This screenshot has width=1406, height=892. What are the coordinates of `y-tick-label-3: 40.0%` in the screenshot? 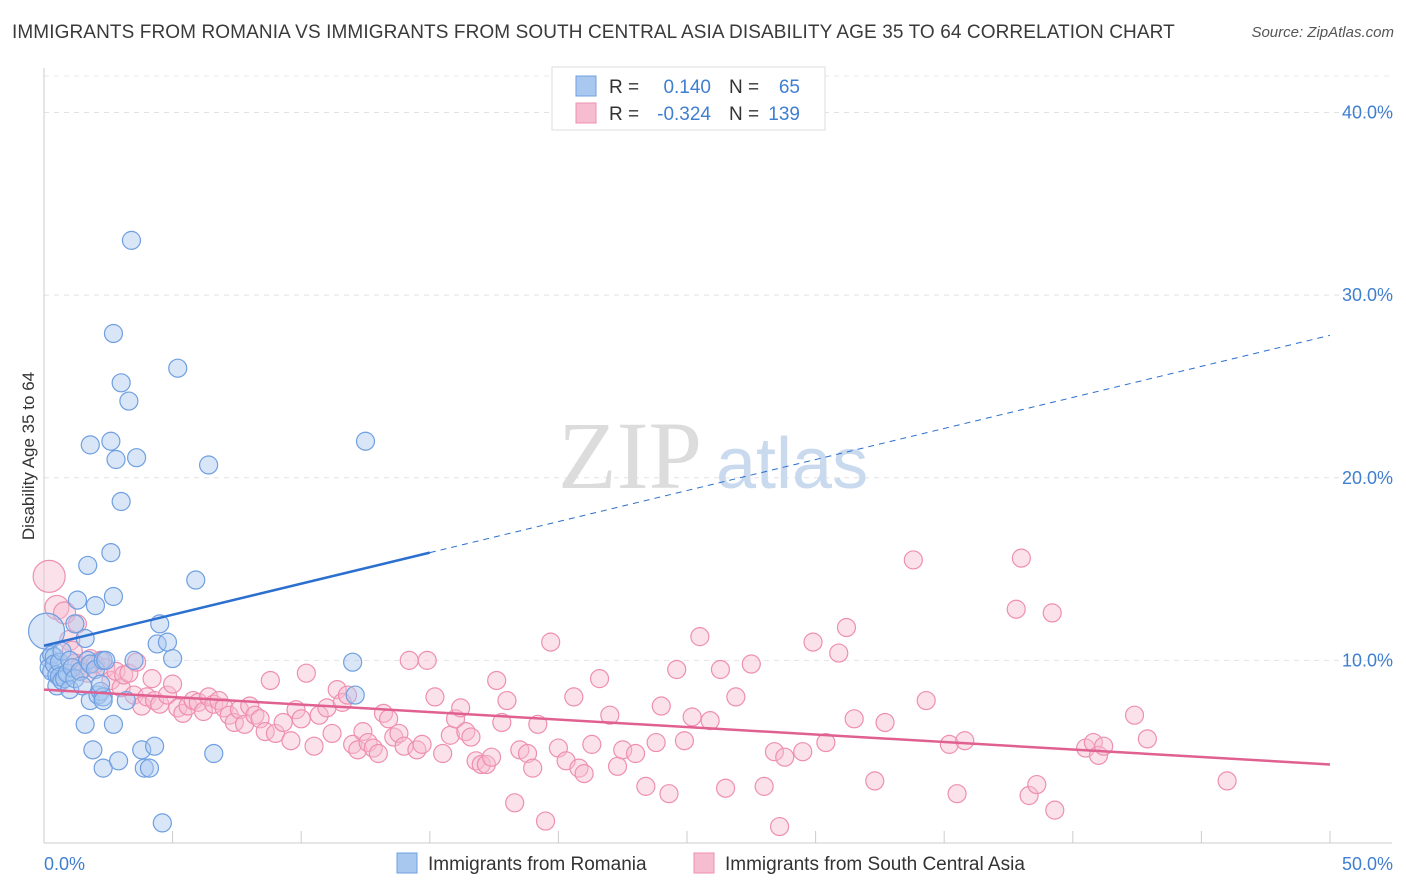 It's located at (1367, 113).